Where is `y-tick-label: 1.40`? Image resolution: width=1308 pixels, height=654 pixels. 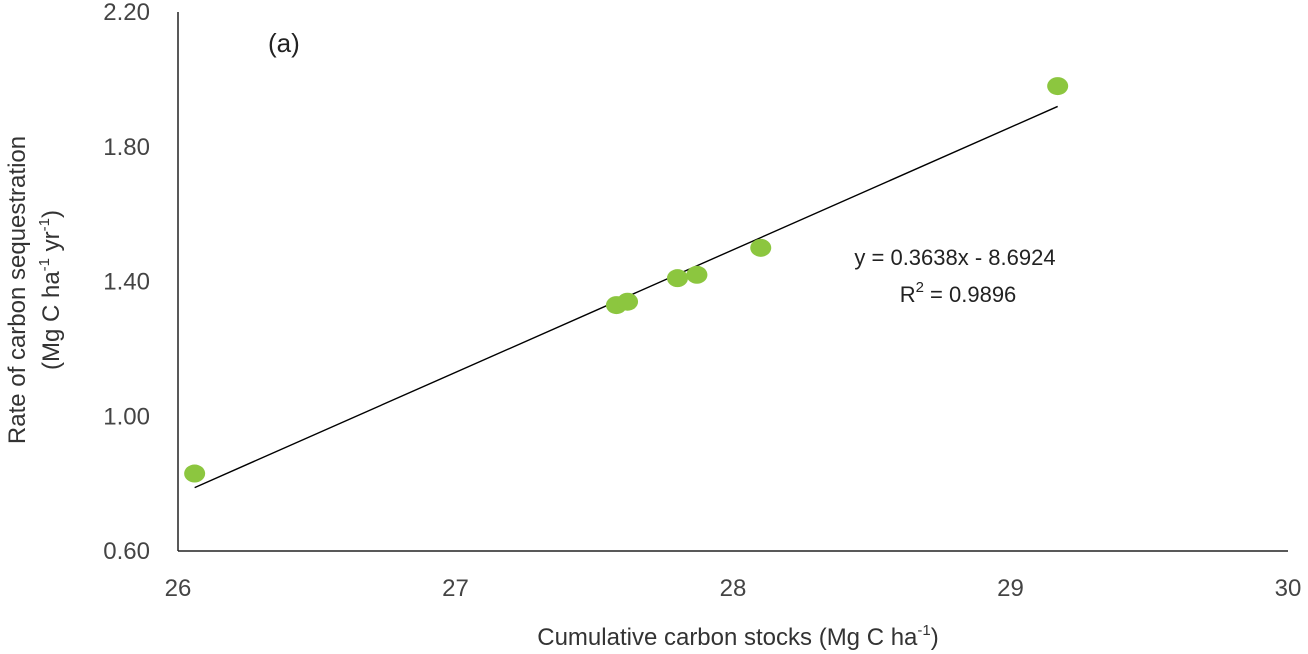
y-tick-label: 1.40 is located at coordinates (126, 282).